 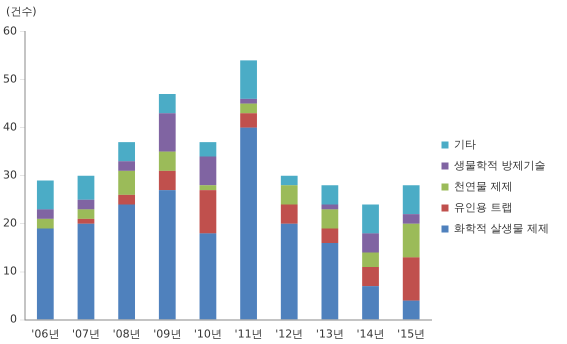 I want to click on legend-label: 기타, so click(x=465, y=144).